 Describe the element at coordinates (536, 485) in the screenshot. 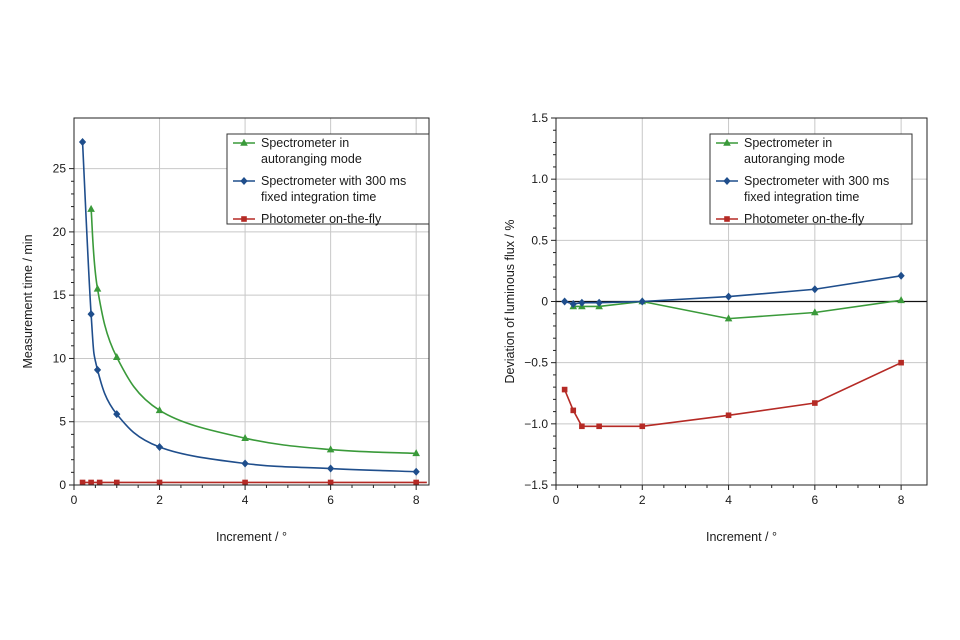

I see `y-tick-label: −1.5` at that location.